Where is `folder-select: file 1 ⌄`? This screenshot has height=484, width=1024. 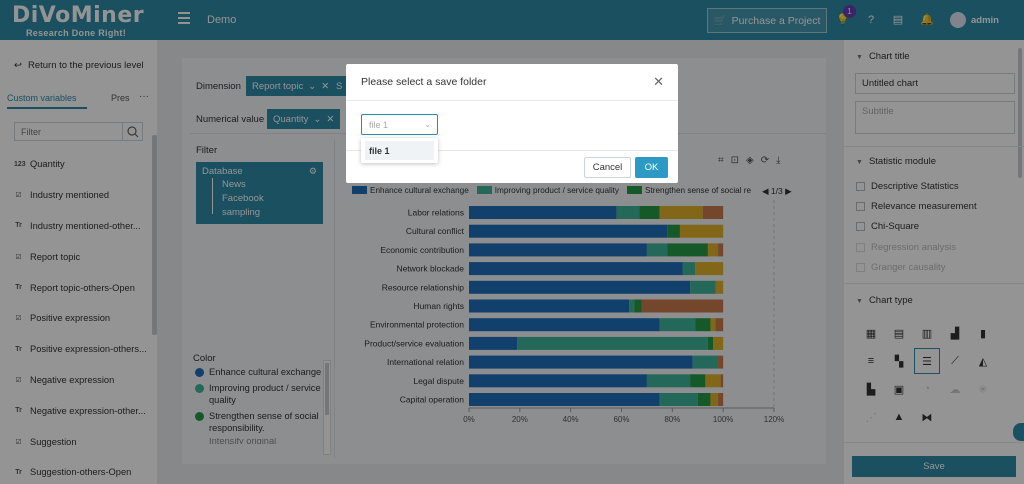
folder-select: file 1 ⌄ is located at coordinates (399, 124).